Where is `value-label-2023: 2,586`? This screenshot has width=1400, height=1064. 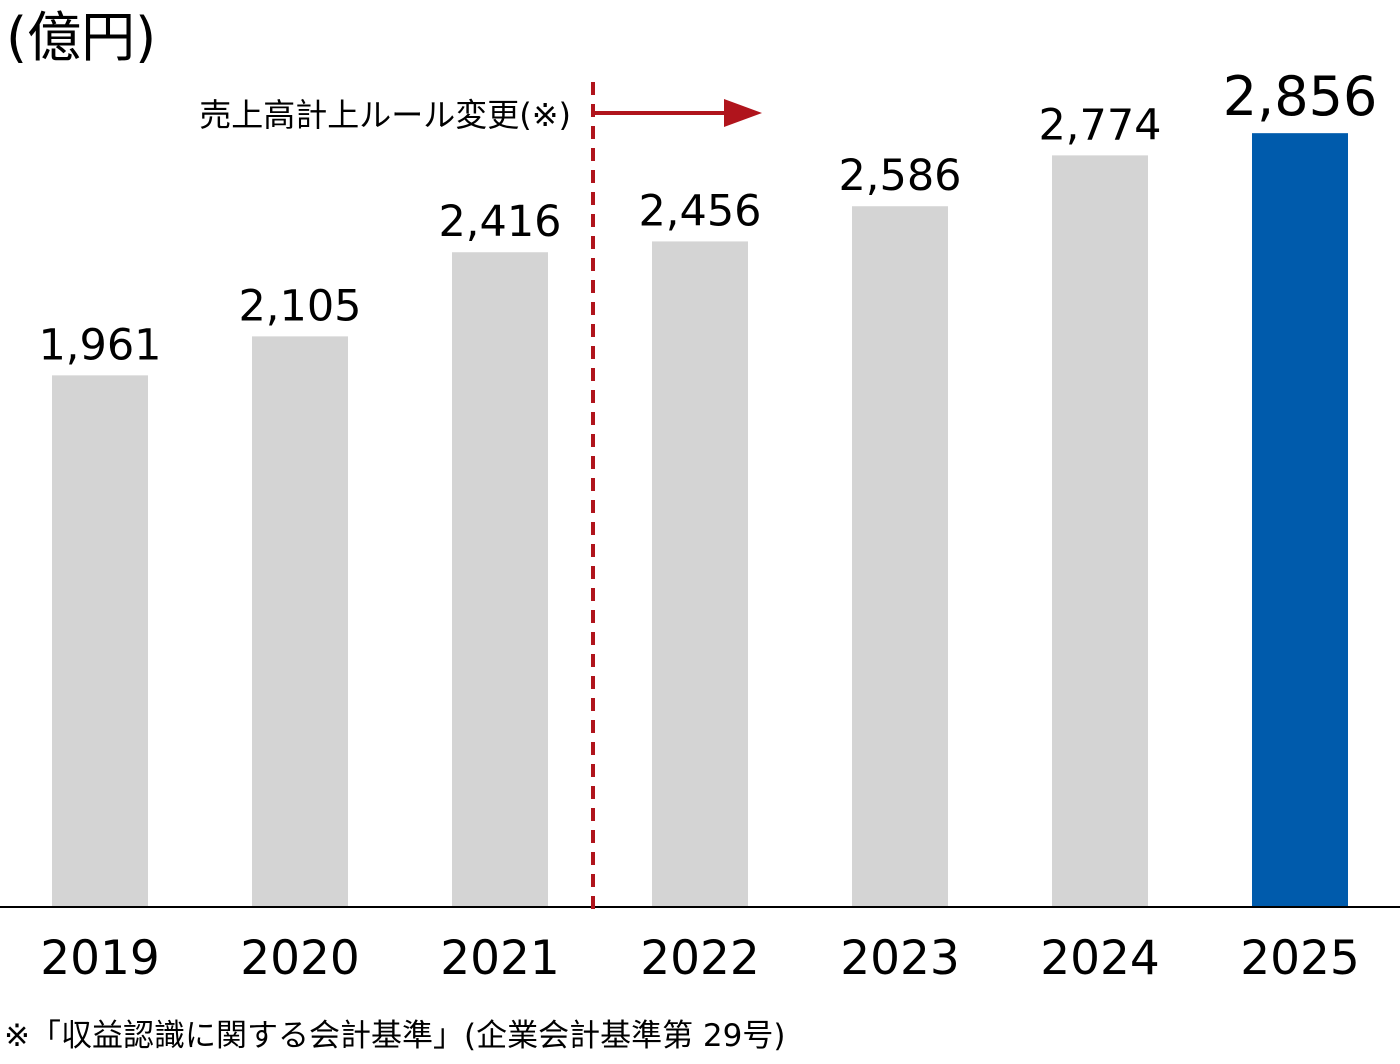 value-label-2023: 2,586 is located at coordinates (899, 176).